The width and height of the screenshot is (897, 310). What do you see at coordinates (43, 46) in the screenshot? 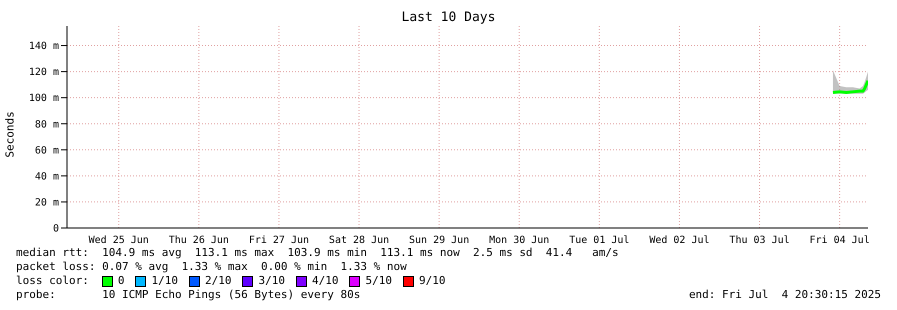
I see `y-tick-label: 140 m` at bounding box center [43, 46].